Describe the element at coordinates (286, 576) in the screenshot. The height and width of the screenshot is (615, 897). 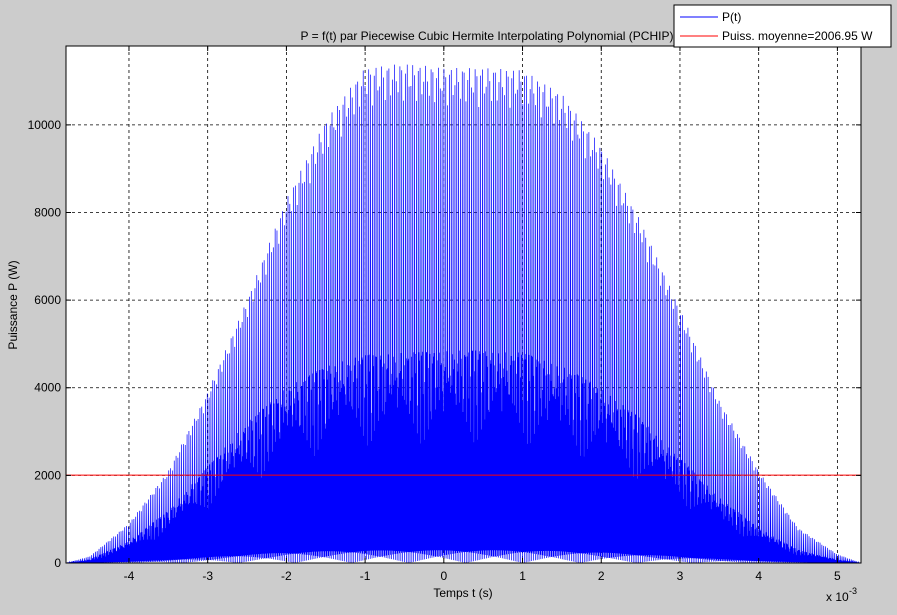
I see `x-tick-label: -2` at that location.